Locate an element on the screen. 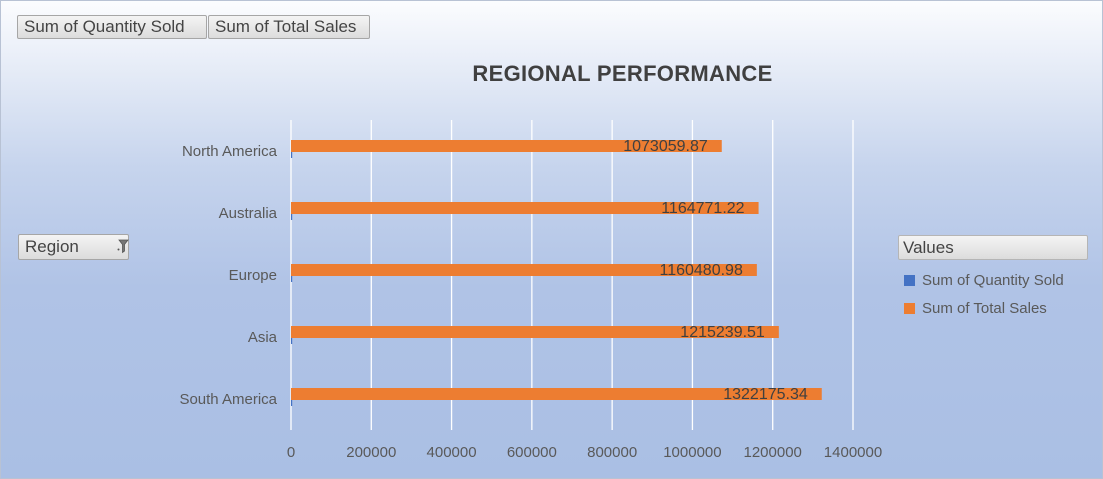 The width and height of the screenshot is (1103, 479). x-tick-label: 800000 is located at coordinates (612, 452).